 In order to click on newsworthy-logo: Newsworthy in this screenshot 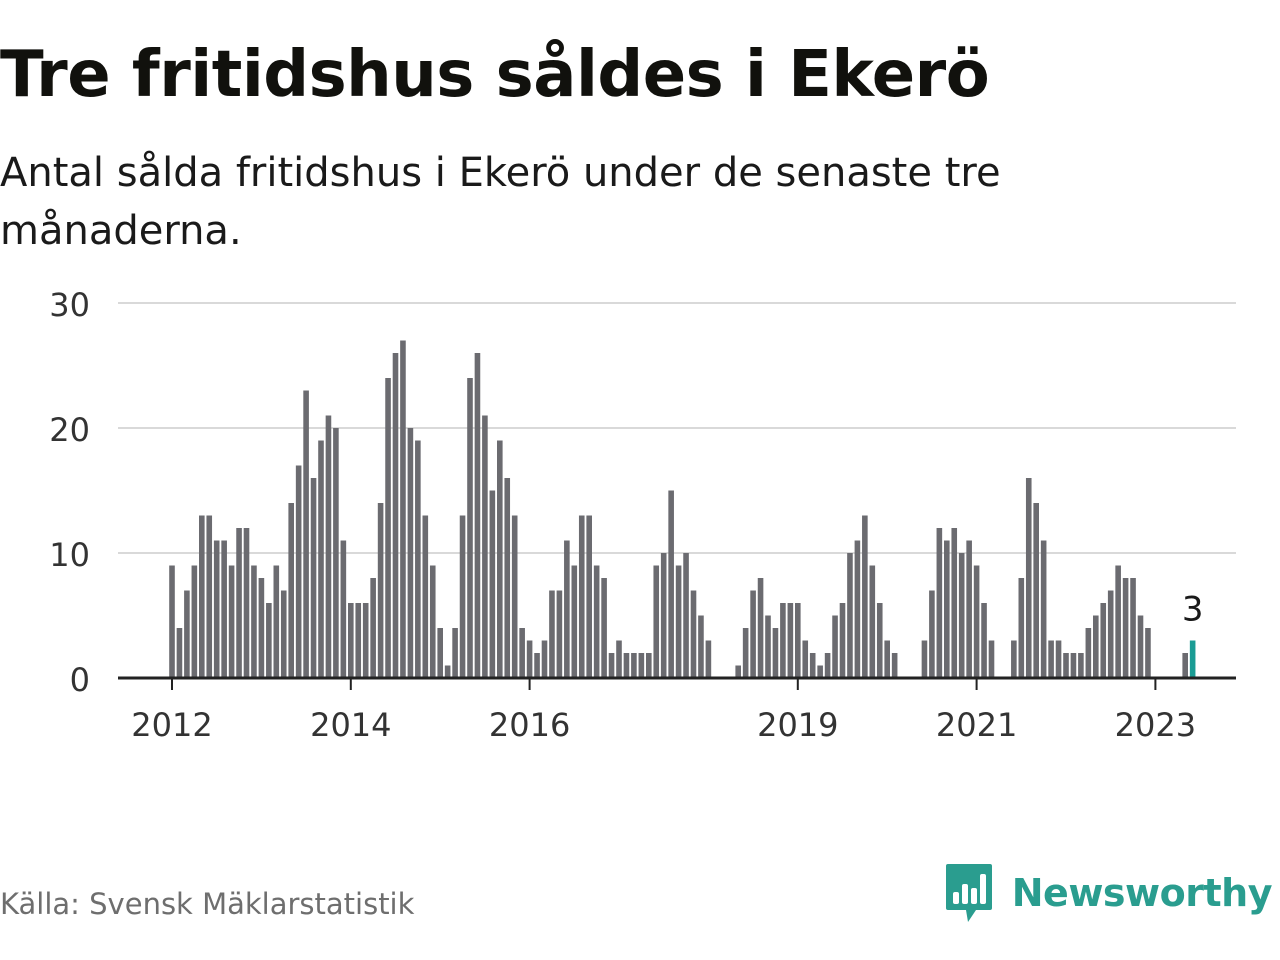, I will do `click(1108, 893)`.